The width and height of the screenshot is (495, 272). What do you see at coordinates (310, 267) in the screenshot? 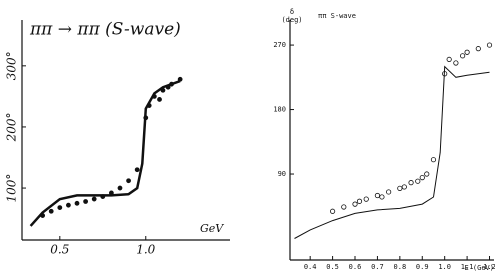
I see `x-tick-label: 0.4` at bounding box center [310, 267].